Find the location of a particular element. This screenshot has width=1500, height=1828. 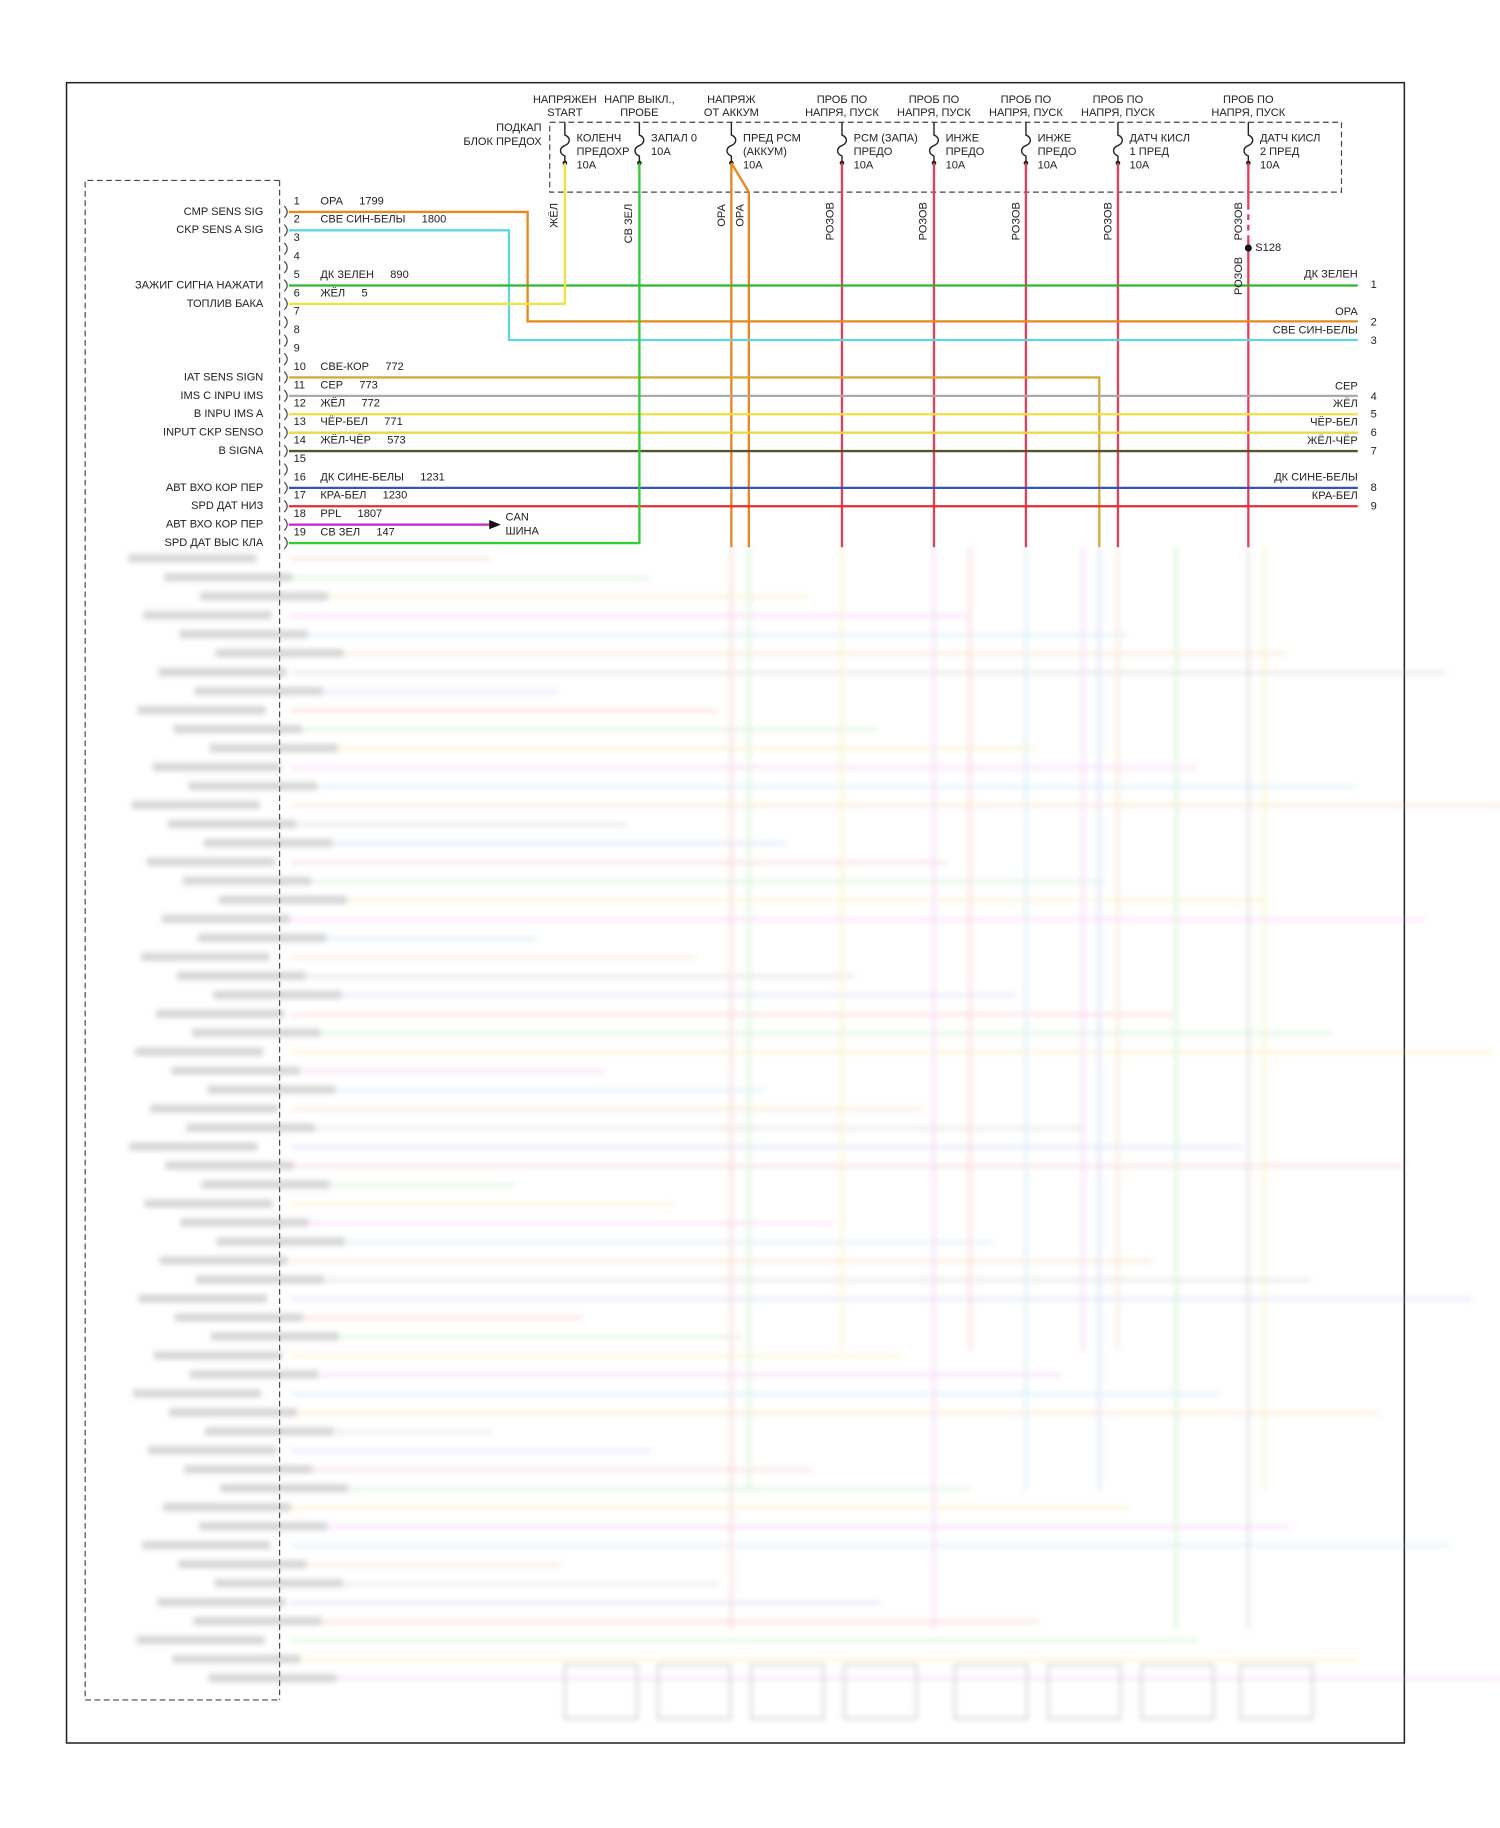

pin-function: SPD ДАТ НИЗ is located at coordinates (227, 506).